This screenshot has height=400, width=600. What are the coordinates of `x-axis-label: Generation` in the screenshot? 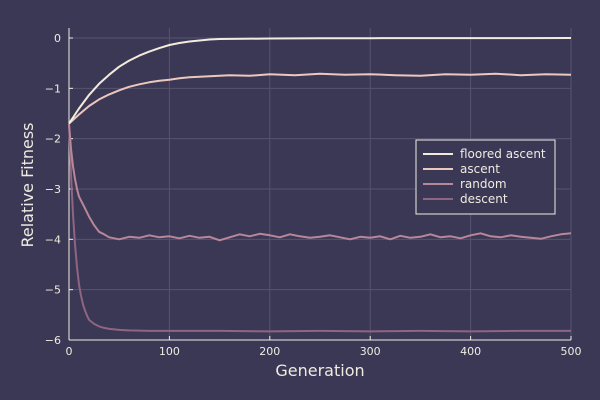 It's located at (319, 370).